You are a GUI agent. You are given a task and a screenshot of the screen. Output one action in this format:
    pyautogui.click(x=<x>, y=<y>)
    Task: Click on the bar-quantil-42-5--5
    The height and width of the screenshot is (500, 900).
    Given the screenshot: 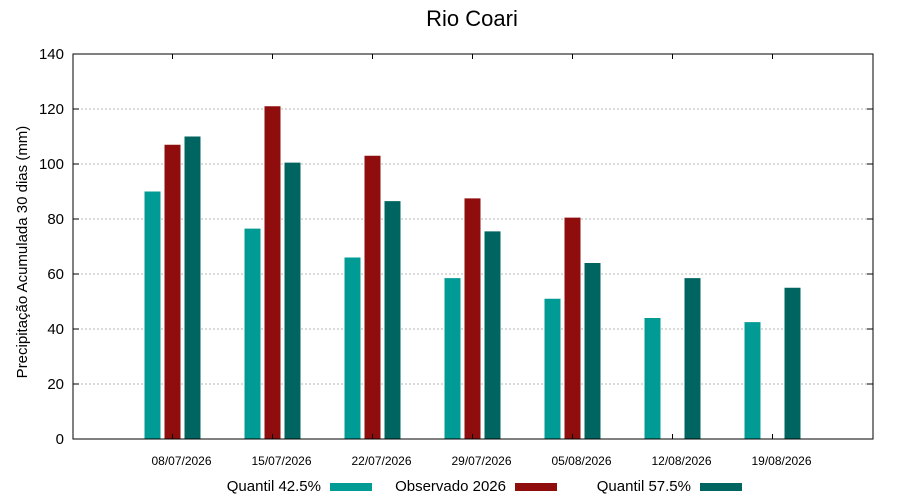 What is the action you would take?
    pyautogui.click(x=652, y=378)
    